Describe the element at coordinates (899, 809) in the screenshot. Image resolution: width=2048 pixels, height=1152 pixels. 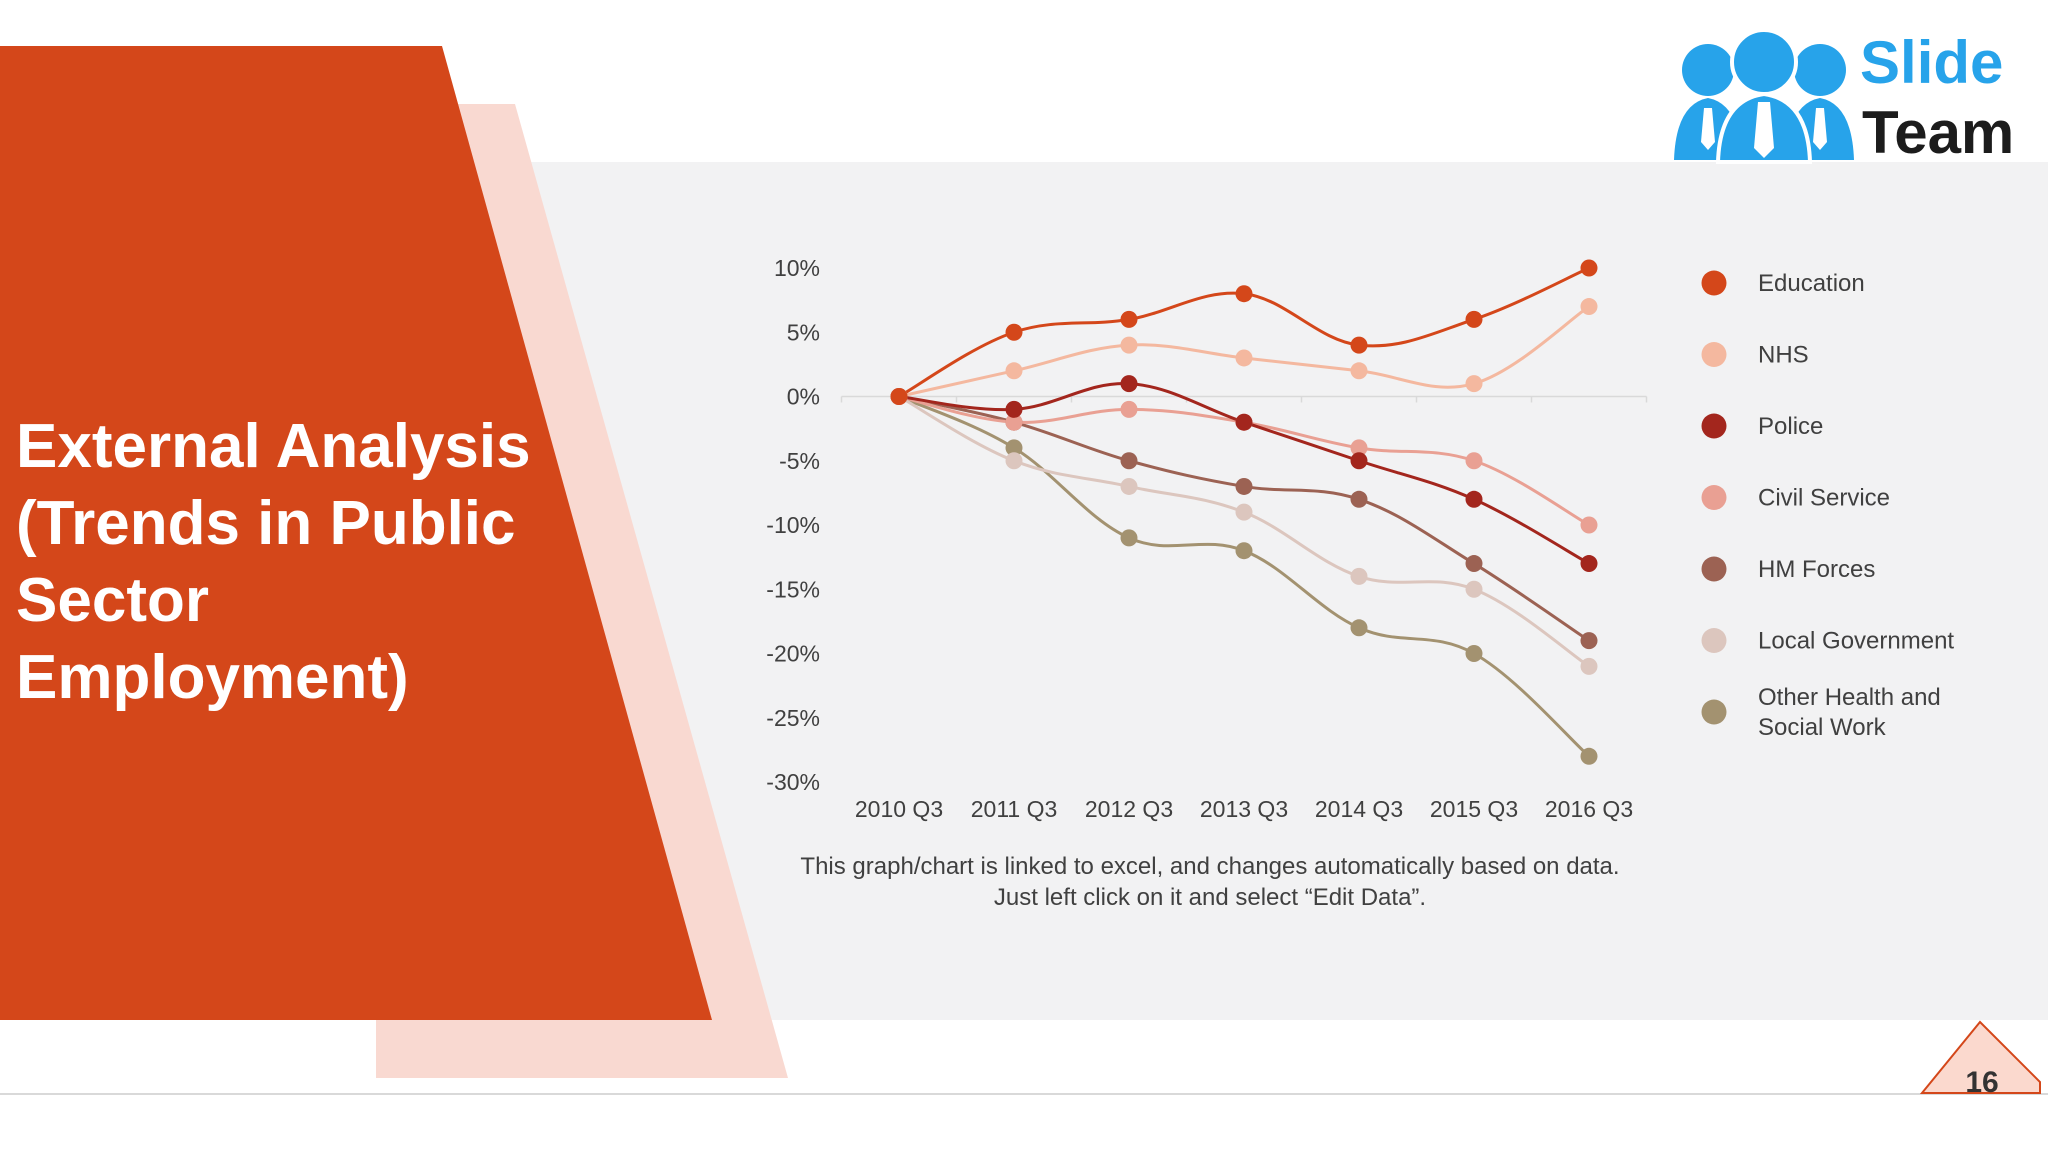
I see `x-tick-label: 2010 Q3` at that location.